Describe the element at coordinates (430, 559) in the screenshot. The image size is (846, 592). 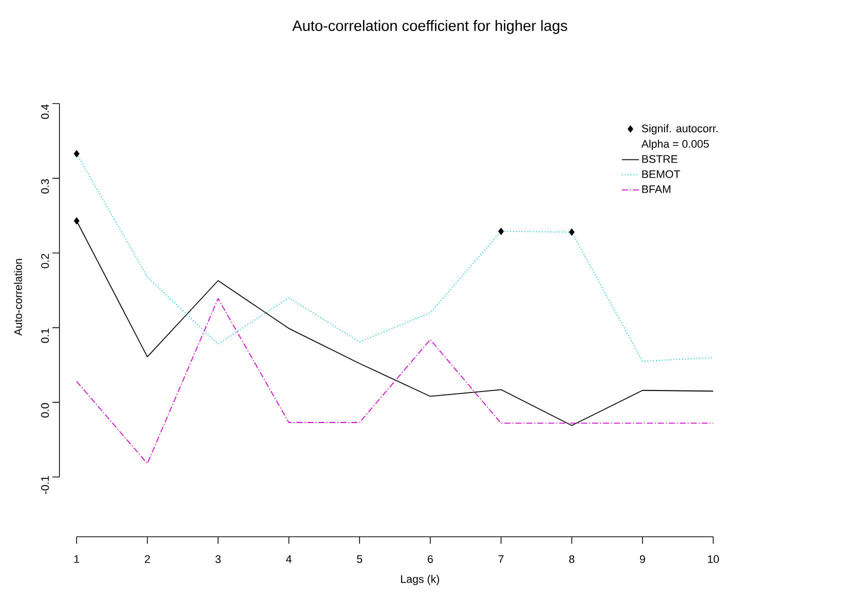
I see `x-tick-label: 6` at that location.